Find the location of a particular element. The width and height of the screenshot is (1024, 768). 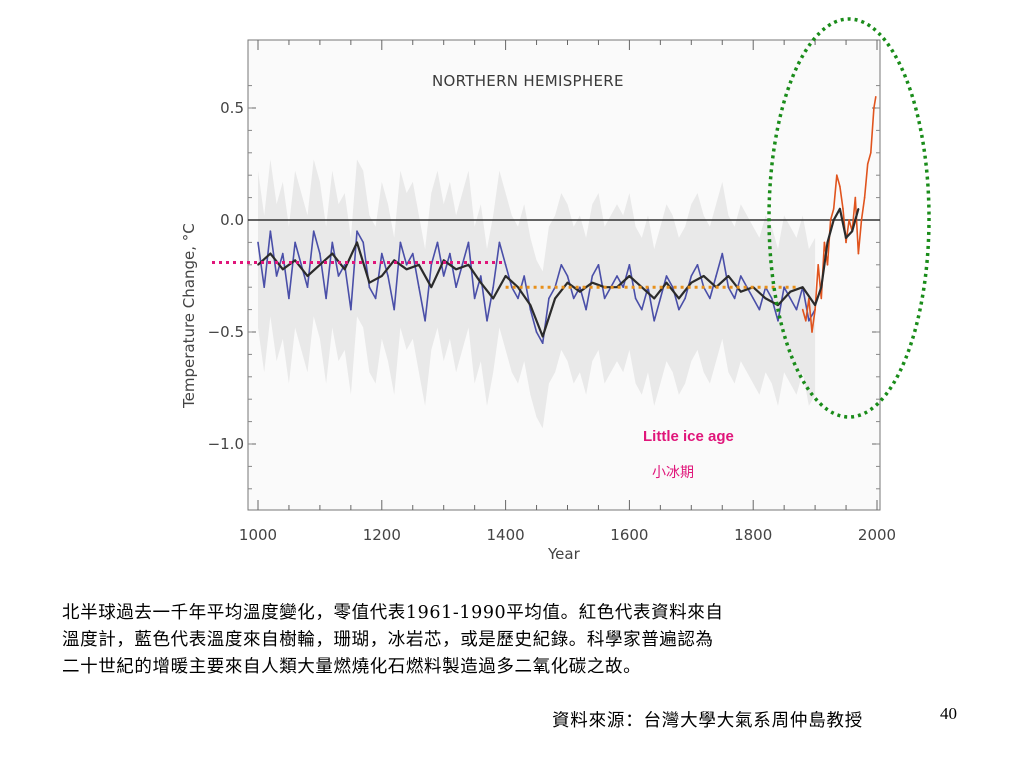

y-axis-label: Temperature Change, °C is located at coordinates (189, 316).